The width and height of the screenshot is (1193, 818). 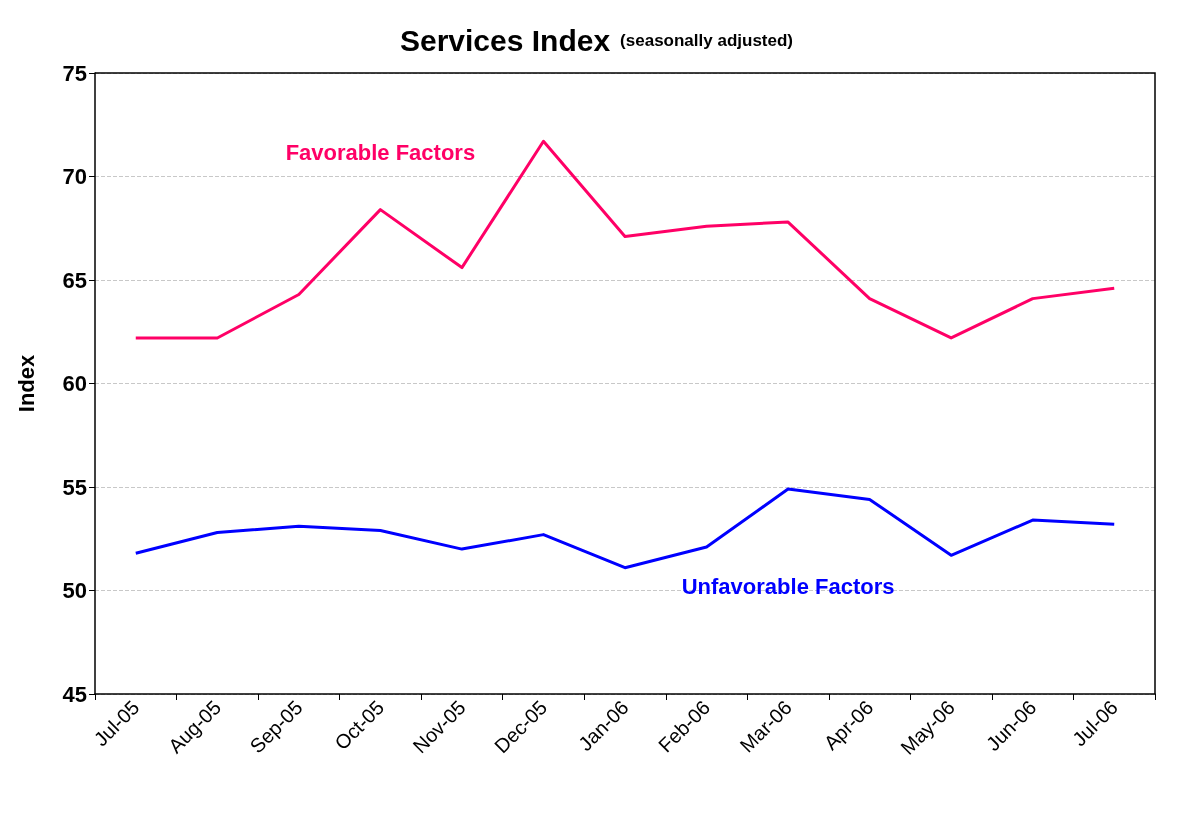 What do you see at coordinates (26, 383) in the screenshot?
I see `y-axis-title: Index` at bounding box center [26, 383].